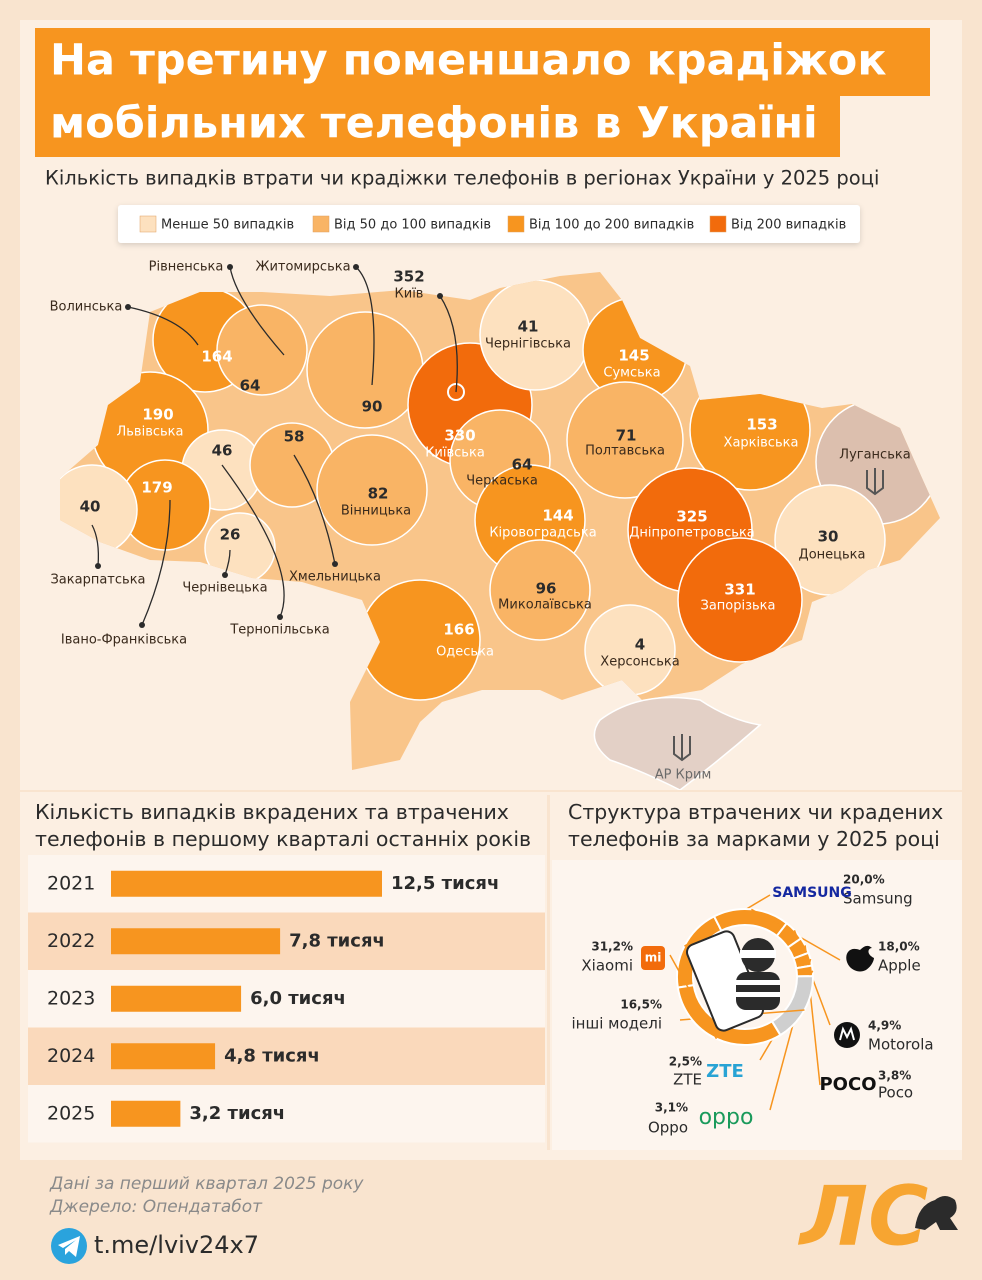 This screenshot has width=982, height=1280. What do you see at coordinates (71, 1113) in the screenshot?
I see `category-label: 2025` at bounding box center [71, 1113].